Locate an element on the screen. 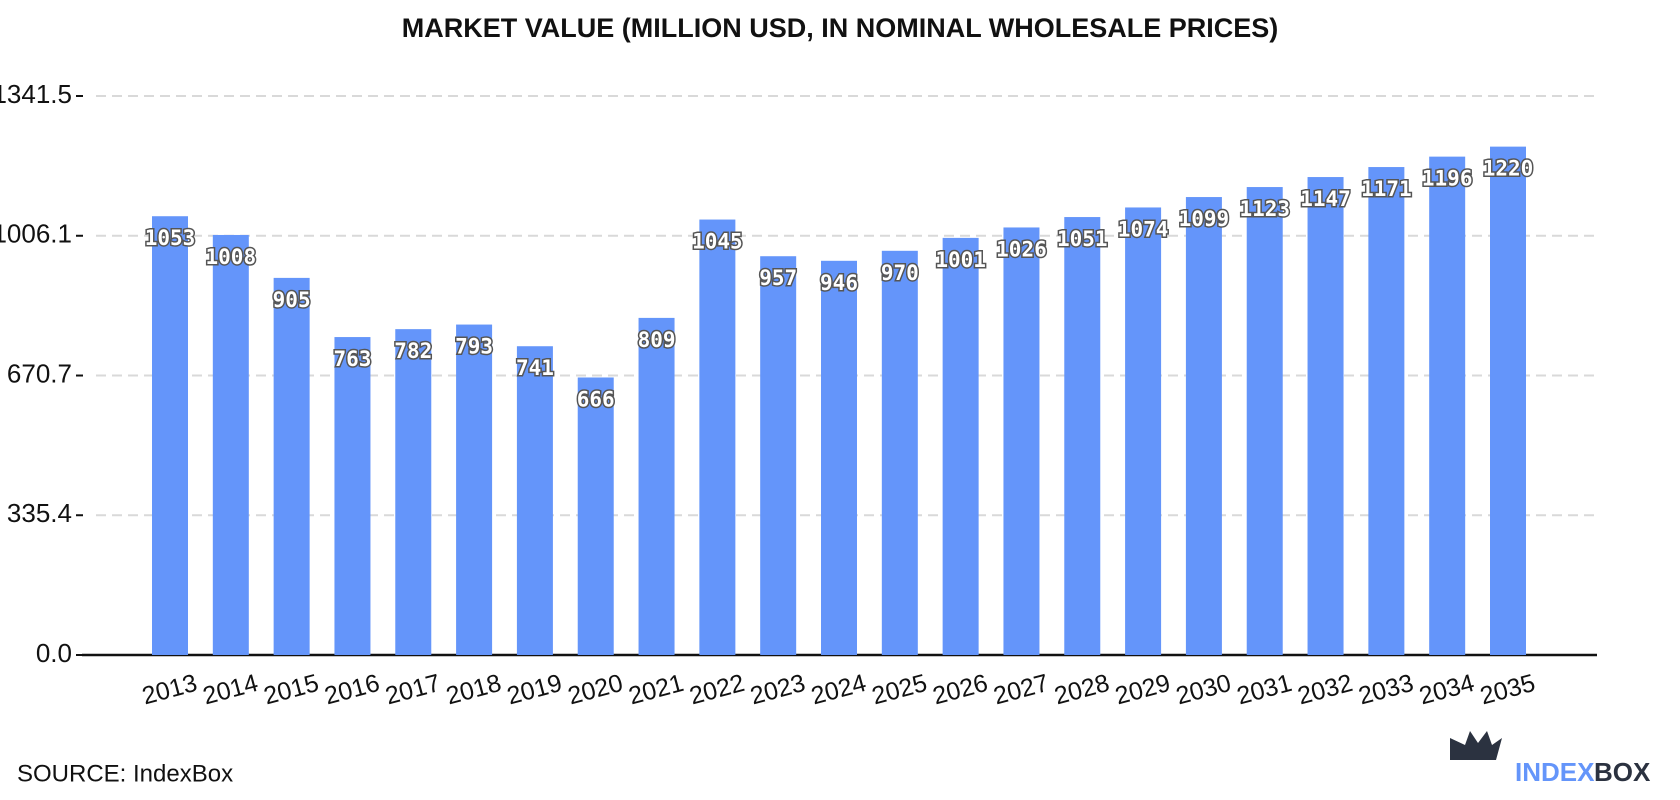 Image resolution: width=1680 pixels, height=800 pixels. logo-icon is located at coordinates (1476, 745).